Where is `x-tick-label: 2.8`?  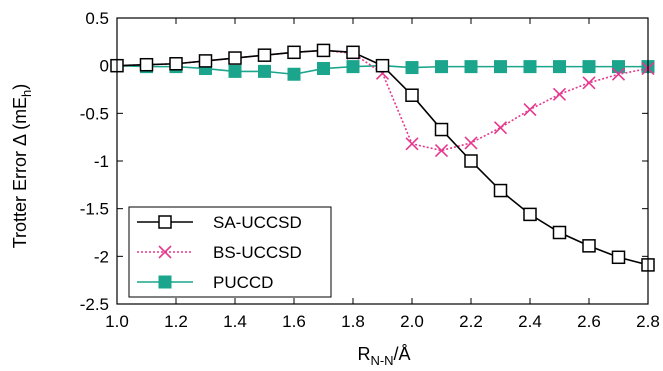 x-tick-label: 2.8 is located at coordinates (648, 321).